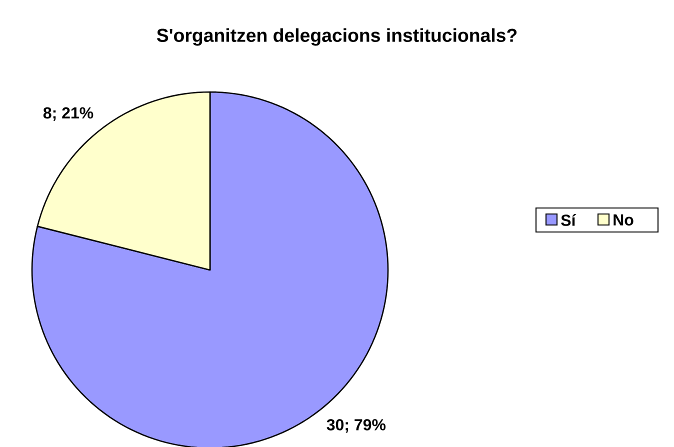  What do you see at coordinates (624, 220) in the screenshot?
I see `legend-label: No` at bounding box center [624, 220].